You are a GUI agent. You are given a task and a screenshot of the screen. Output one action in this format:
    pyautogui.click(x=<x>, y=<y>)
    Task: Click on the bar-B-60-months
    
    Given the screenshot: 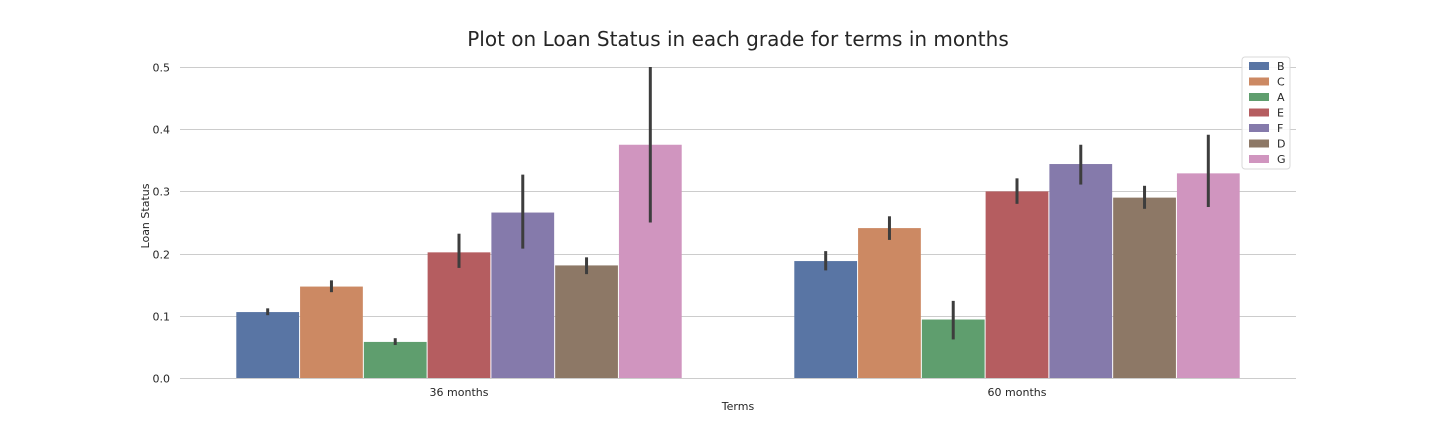 What is the action you would take?
    pyautogui.click(x=826, y=319)
    